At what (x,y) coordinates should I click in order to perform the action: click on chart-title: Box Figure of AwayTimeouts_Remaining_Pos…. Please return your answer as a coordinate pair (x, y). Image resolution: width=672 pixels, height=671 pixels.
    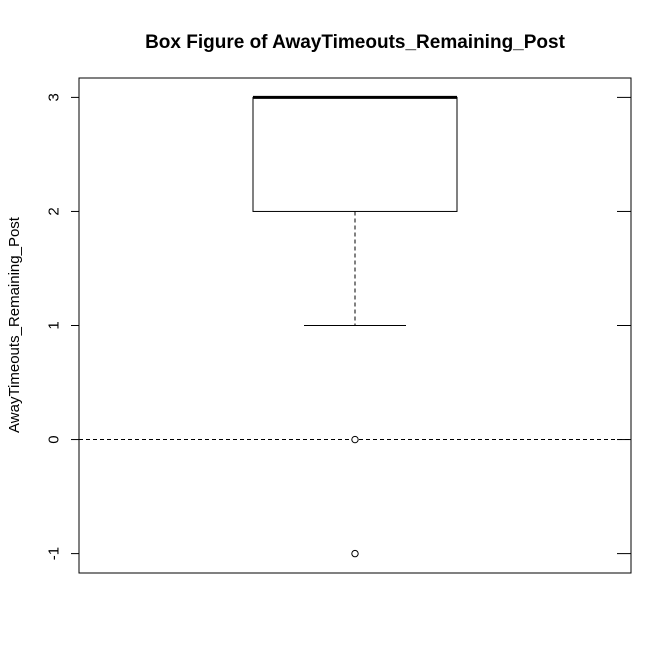
    Looking at the image, I should click on (355, 42).